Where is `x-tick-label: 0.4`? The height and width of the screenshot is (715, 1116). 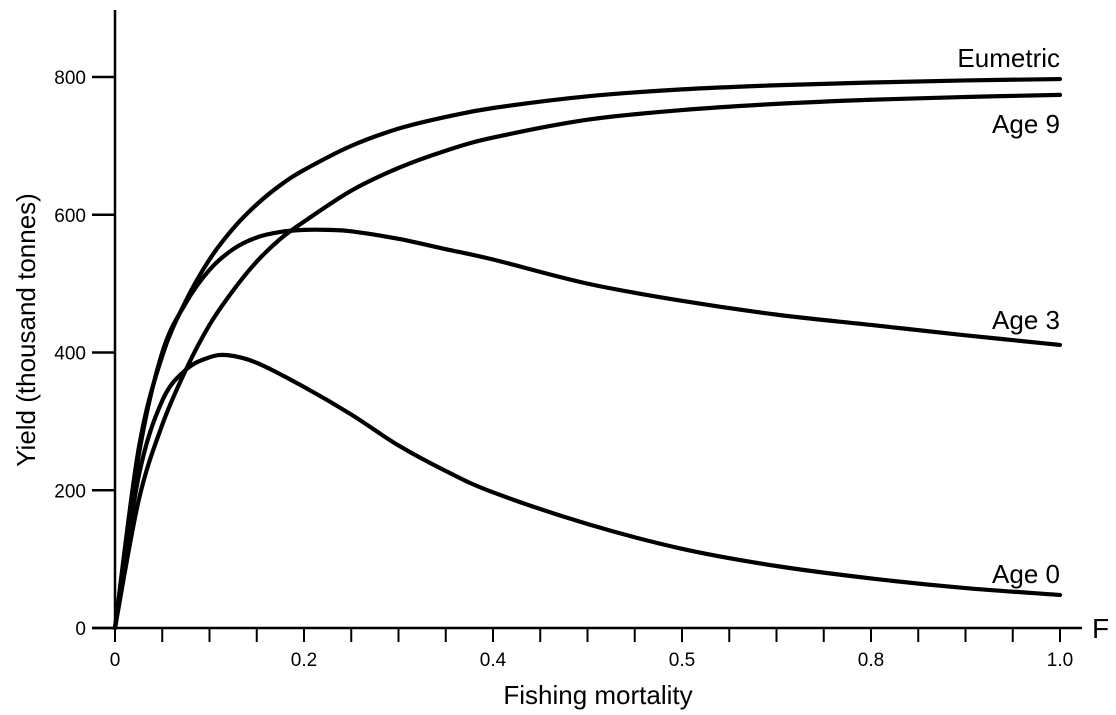
x-tick-label: 0.4 is located at coordinates (493, 660).